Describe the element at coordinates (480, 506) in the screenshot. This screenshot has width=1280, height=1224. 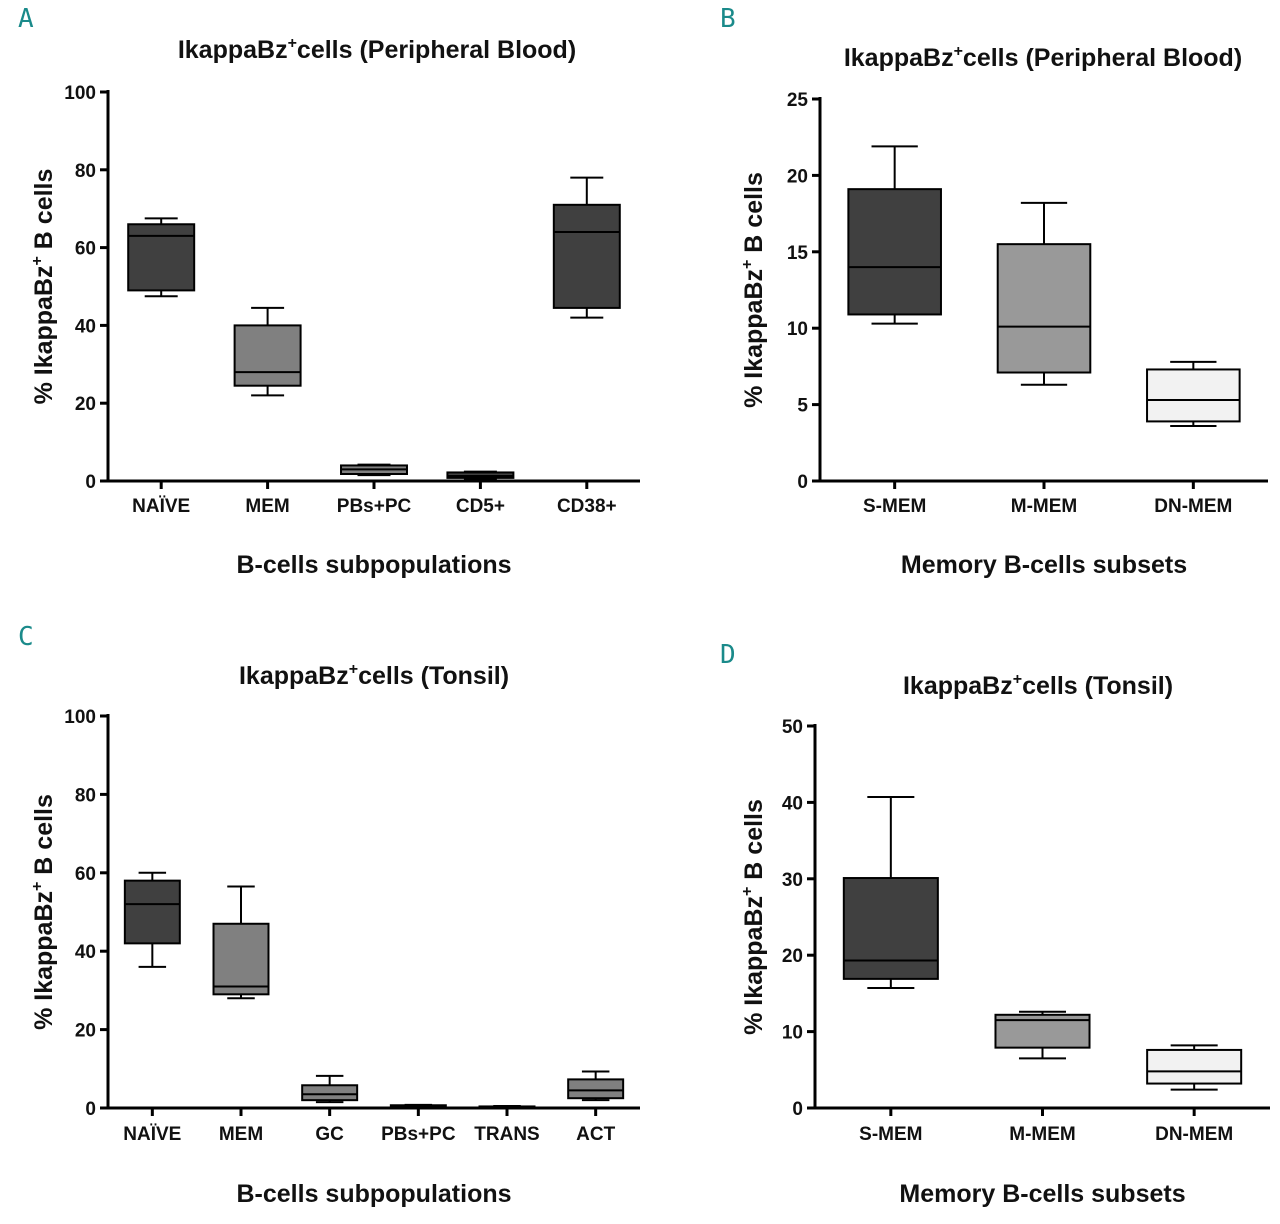
I see `x-tick-label: CD5+` at that location.